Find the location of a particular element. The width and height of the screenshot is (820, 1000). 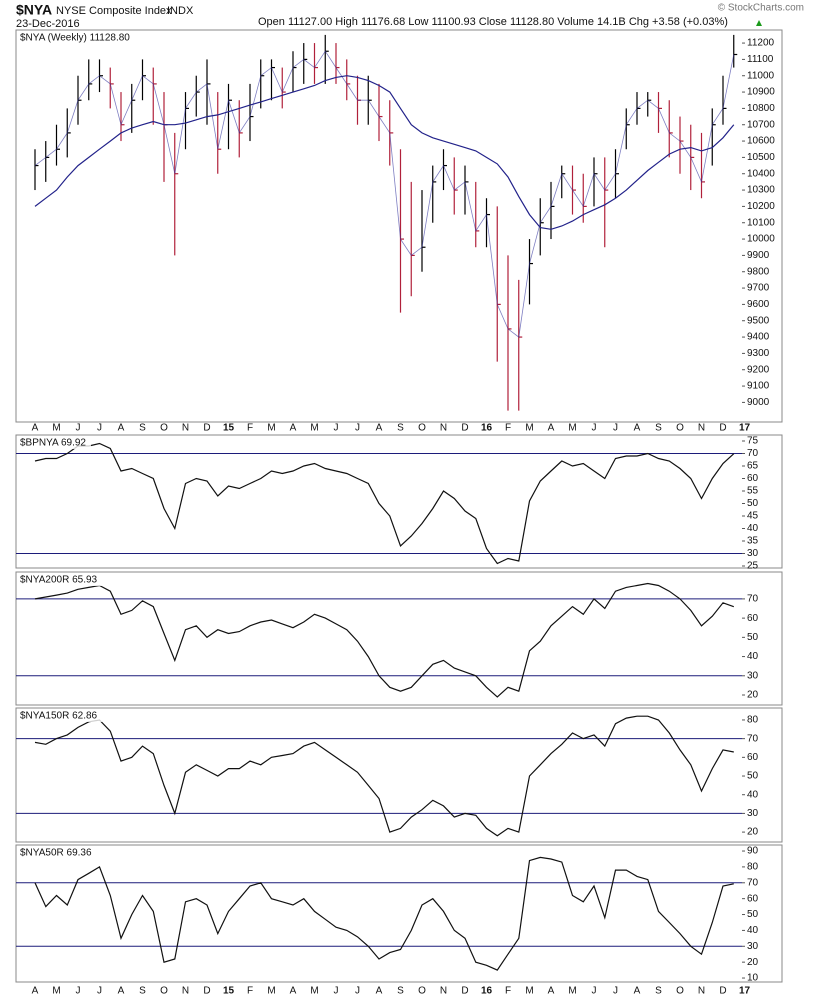

y-tick-label: 25 is located at coordinates (753, 566).